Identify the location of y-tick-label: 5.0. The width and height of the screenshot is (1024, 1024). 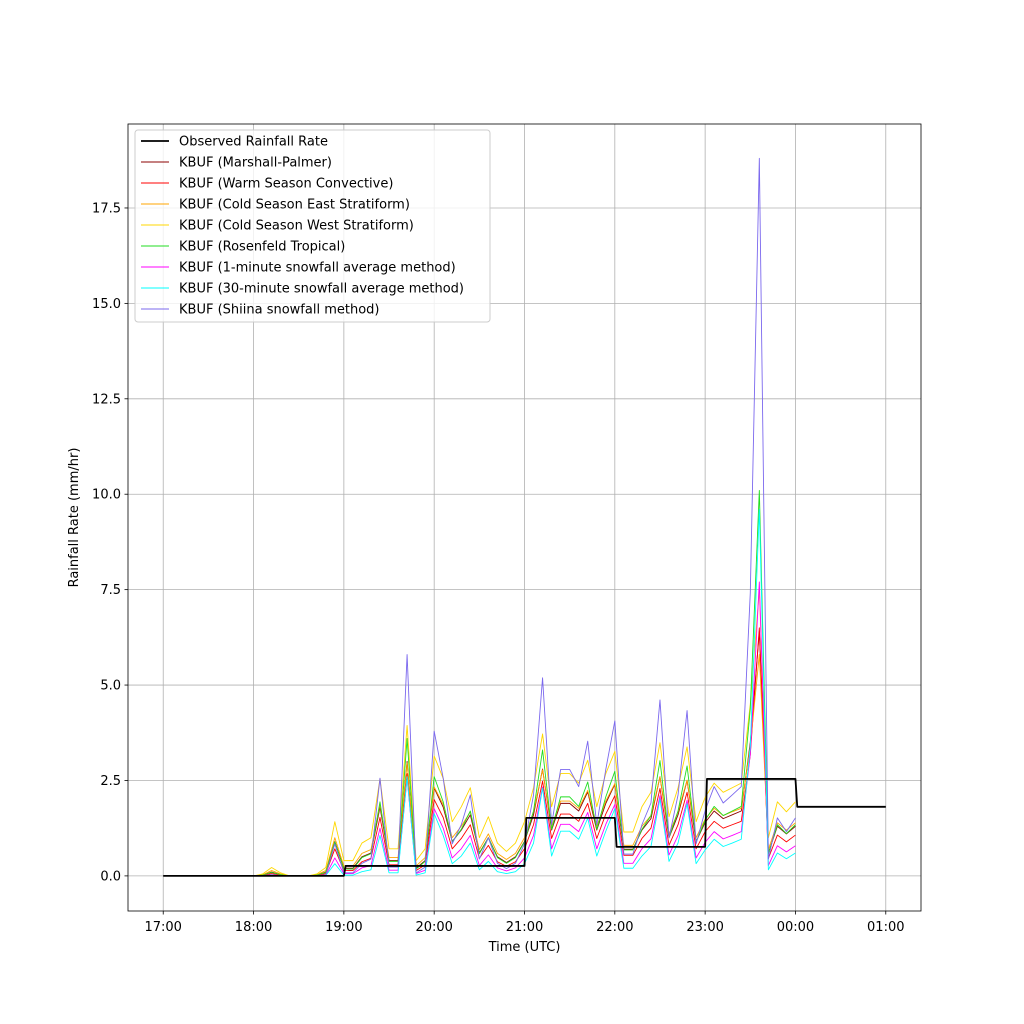
(110, 686).